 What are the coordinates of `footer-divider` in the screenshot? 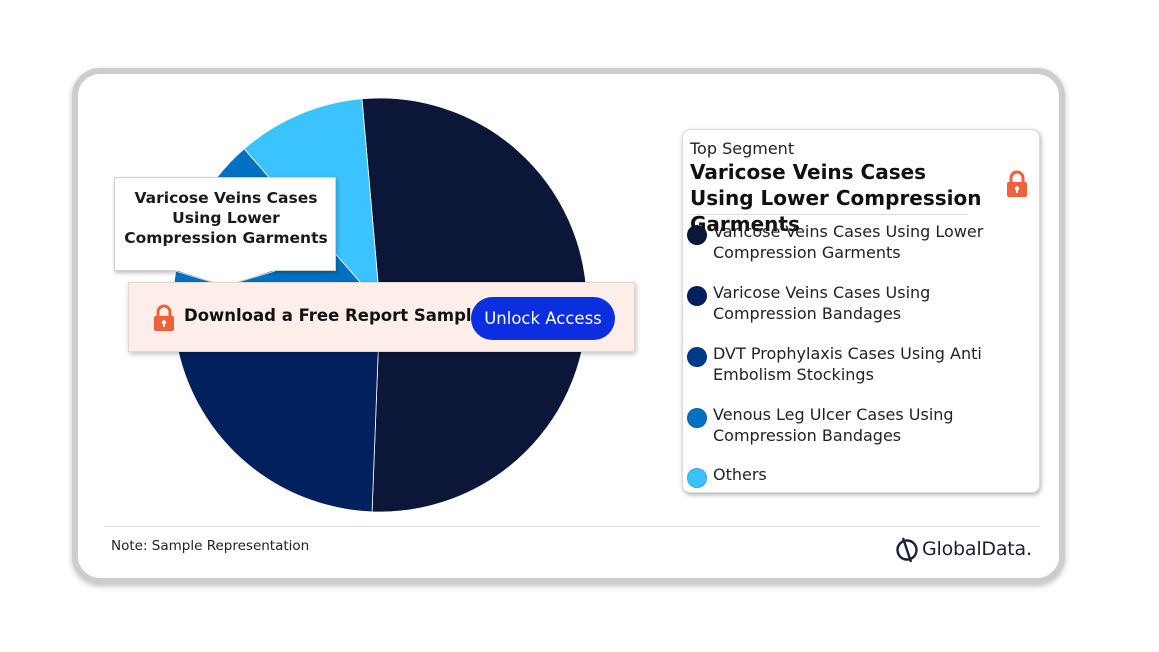 It's located at (572, 526).